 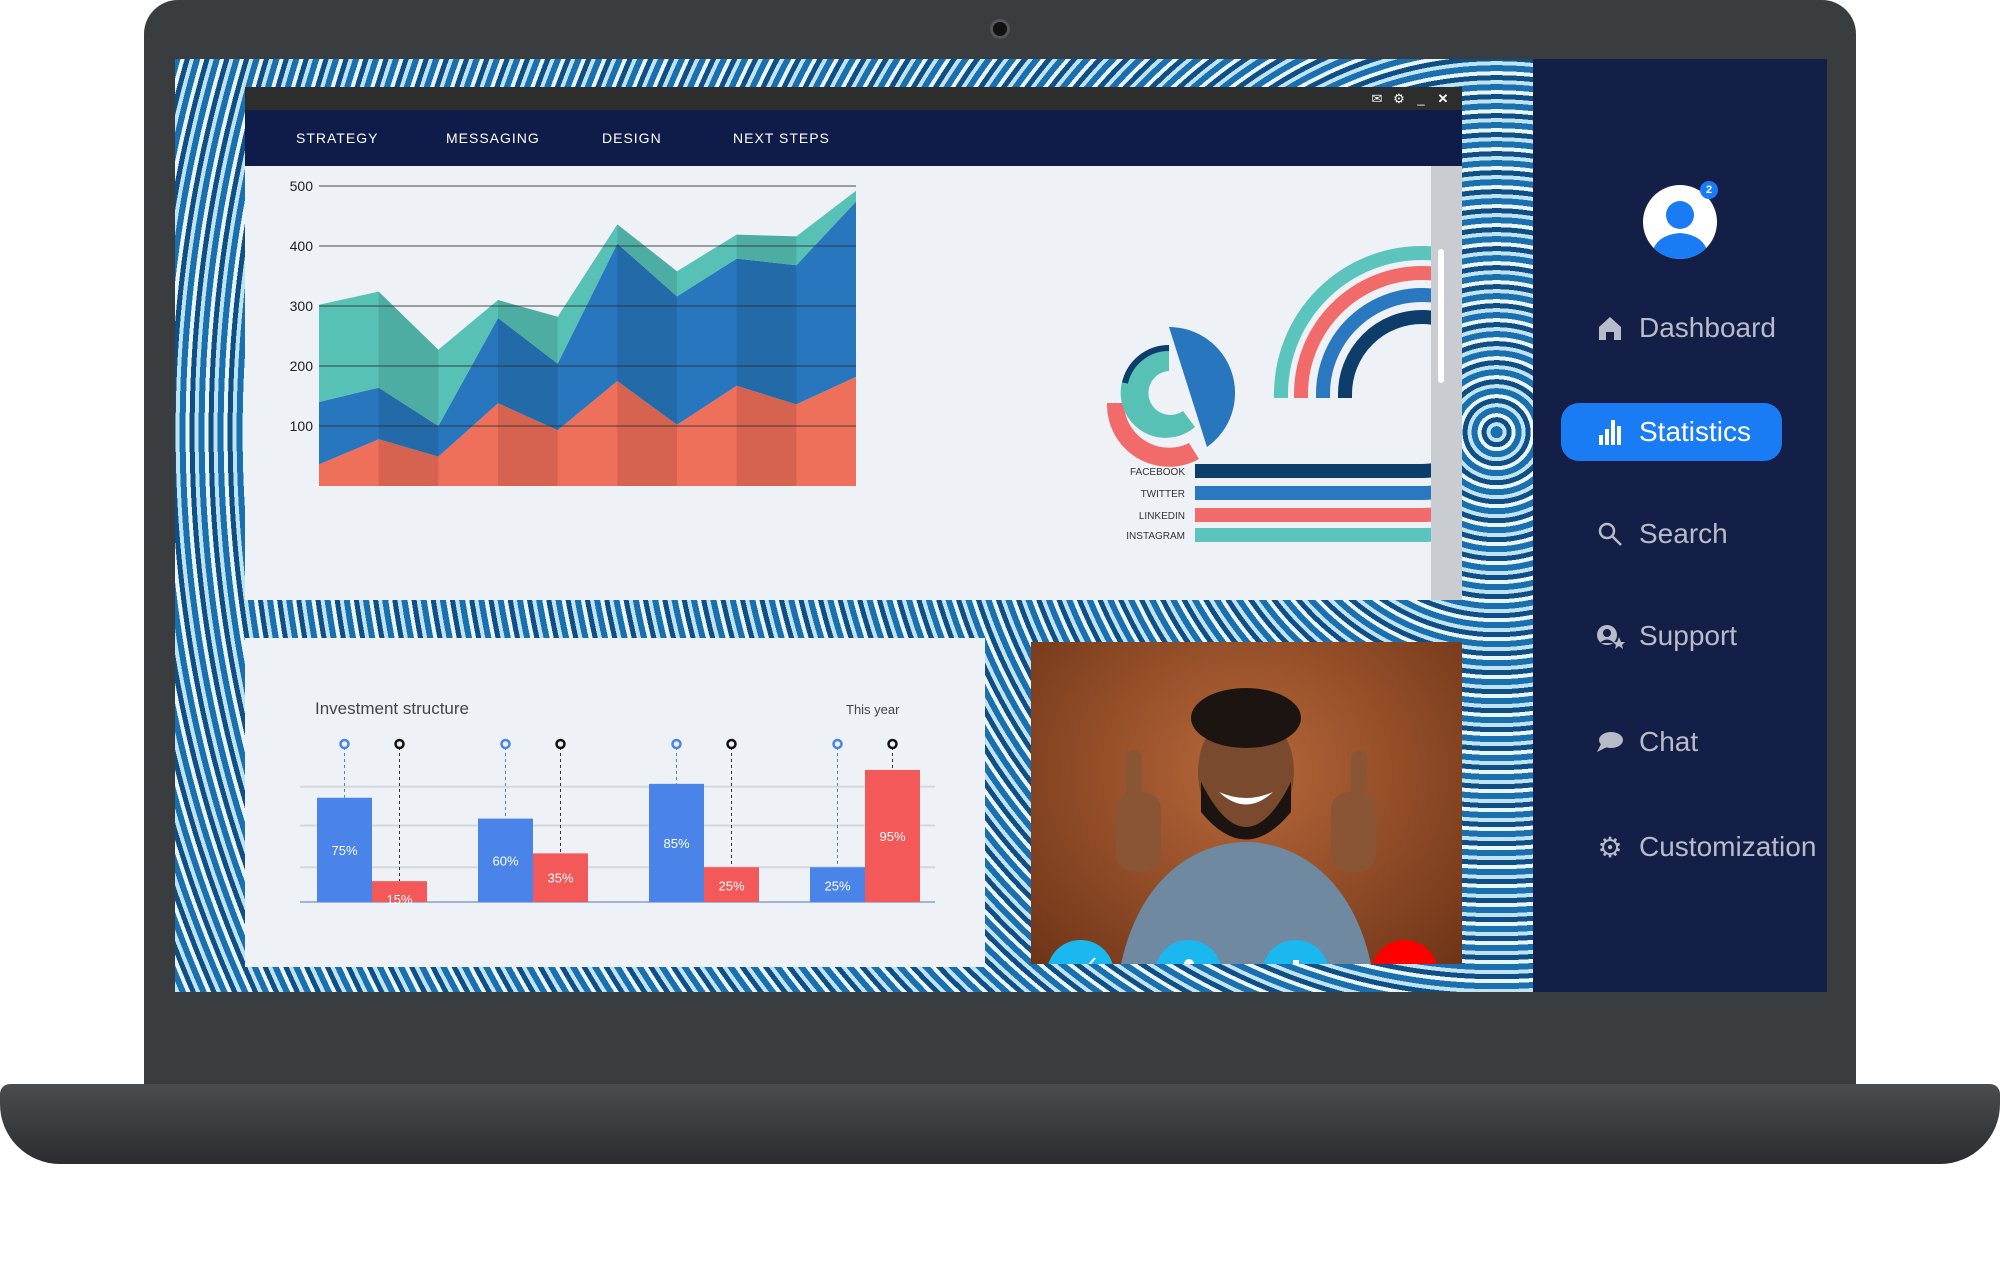 I want to click on chart-subtitle: This year, so click(x=873, y=709).